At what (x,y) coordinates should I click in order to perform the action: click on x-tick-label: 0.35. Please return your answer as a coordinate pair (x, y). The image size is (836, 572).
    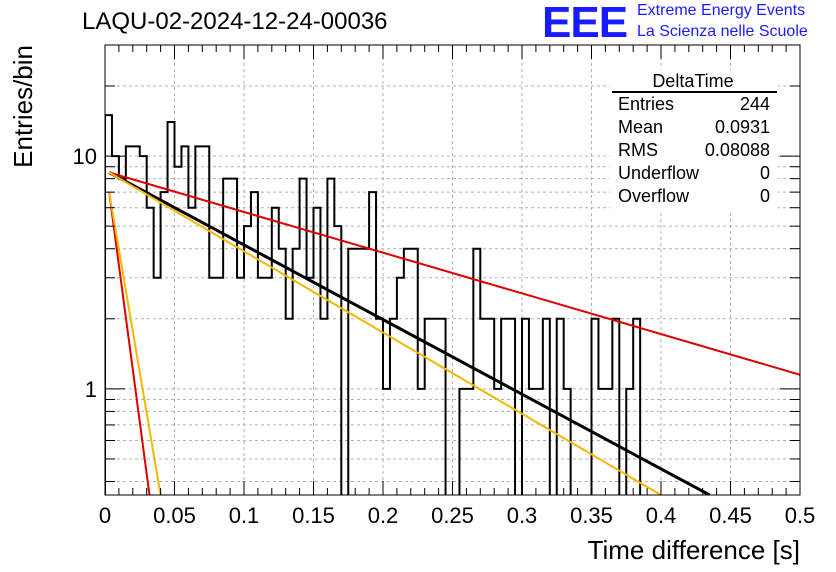
    Looking at the image, I should click on (591, 515).